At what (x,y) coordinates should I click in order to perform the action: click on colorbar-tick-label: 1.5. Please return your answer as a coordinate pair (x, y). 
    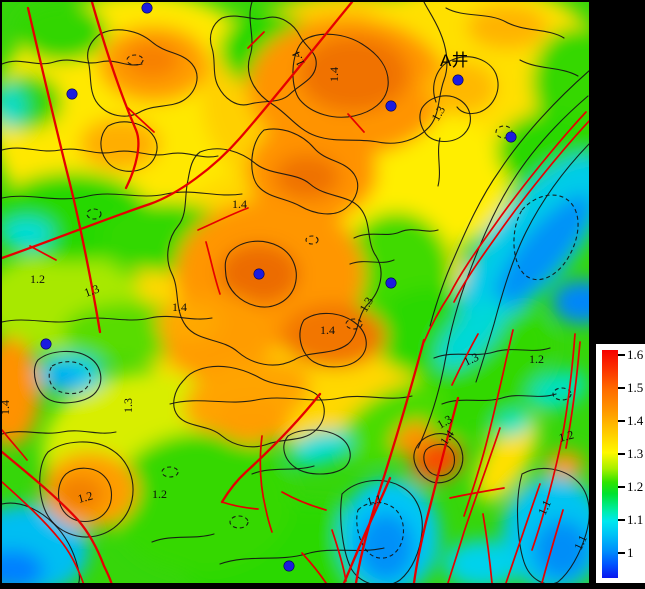
    Looking at the image, I should click on (635, 387).